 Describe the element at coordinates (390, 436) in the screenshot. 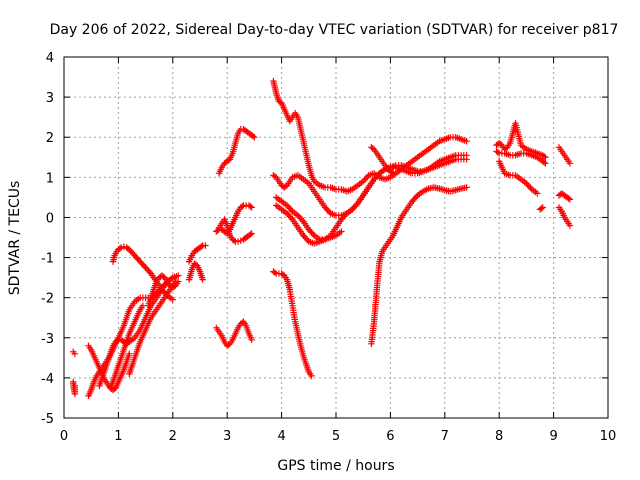

I see `x-tick-label: 6` at that location.